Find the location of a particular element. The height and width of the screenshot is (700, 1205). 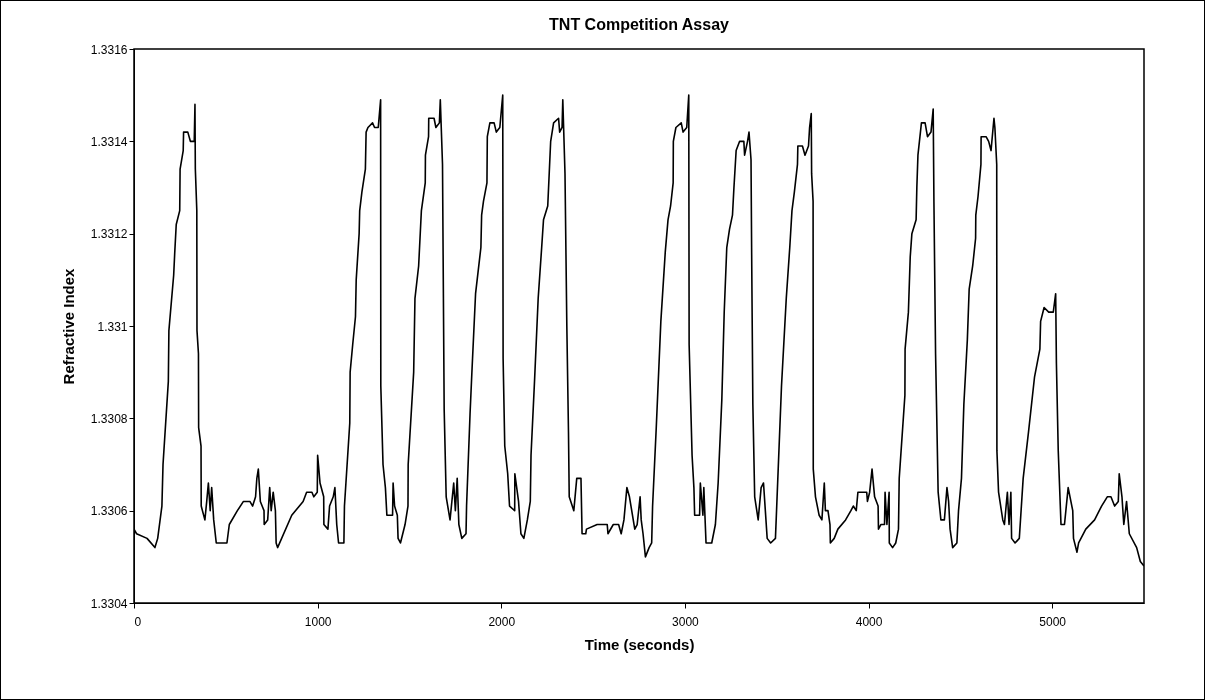

chart-title: TNT Competition Assay is located at coordinates (639, 24).